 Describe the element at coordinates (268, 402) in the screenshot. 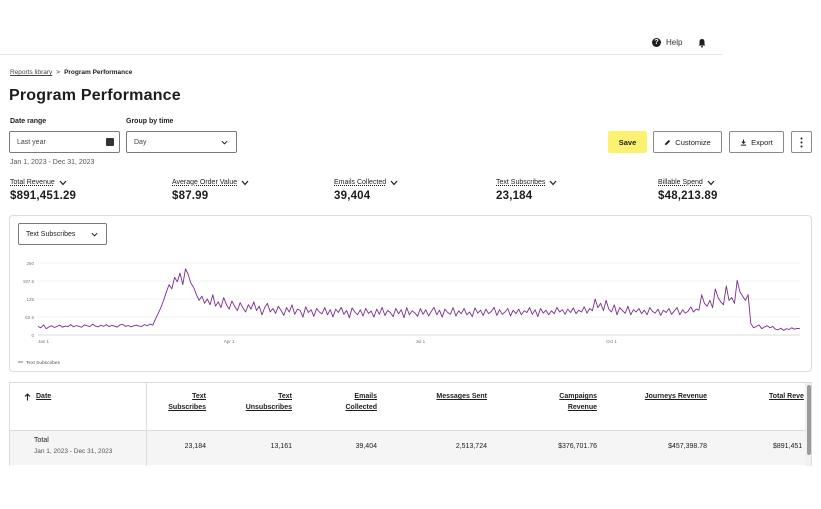

I see `column-header-text-unsubscribes: Text Unsubscribes` at that location.